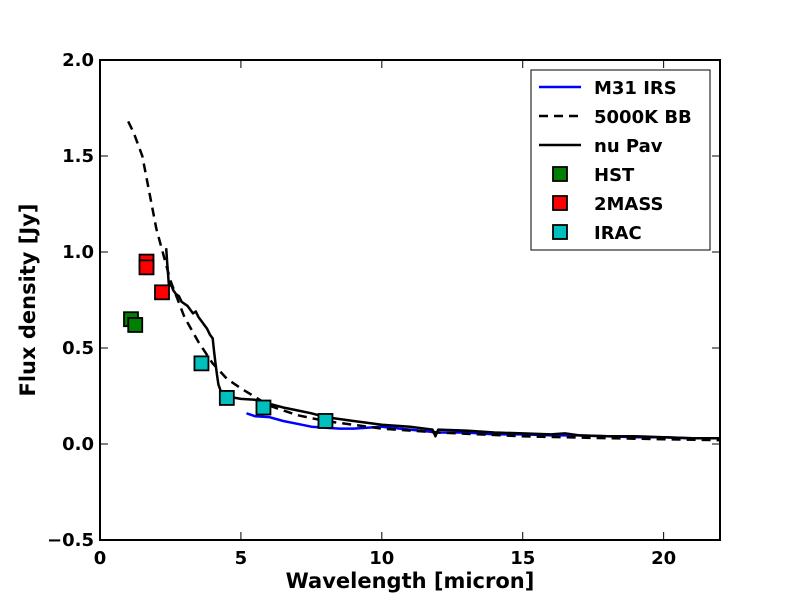 The image size is (800, 600). Describe the element at coordinates (410, 581) in the screenshot. I see `x-axis-title: Wavelength [micron]` at that location.